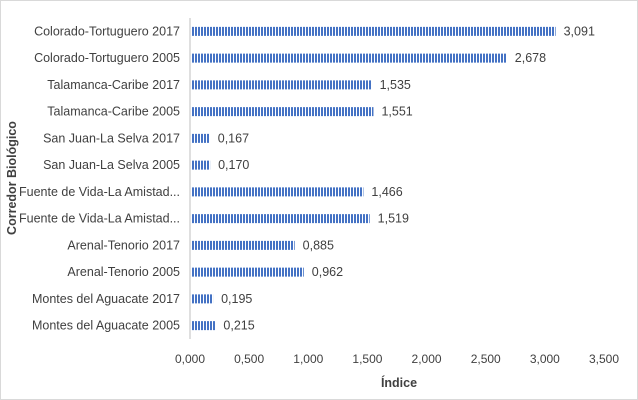 This screenshot has height=400, width=638. Describe the element at coordinates (545, 359) in the screenshot. I see `x-tick-label: 3,000` at that location.